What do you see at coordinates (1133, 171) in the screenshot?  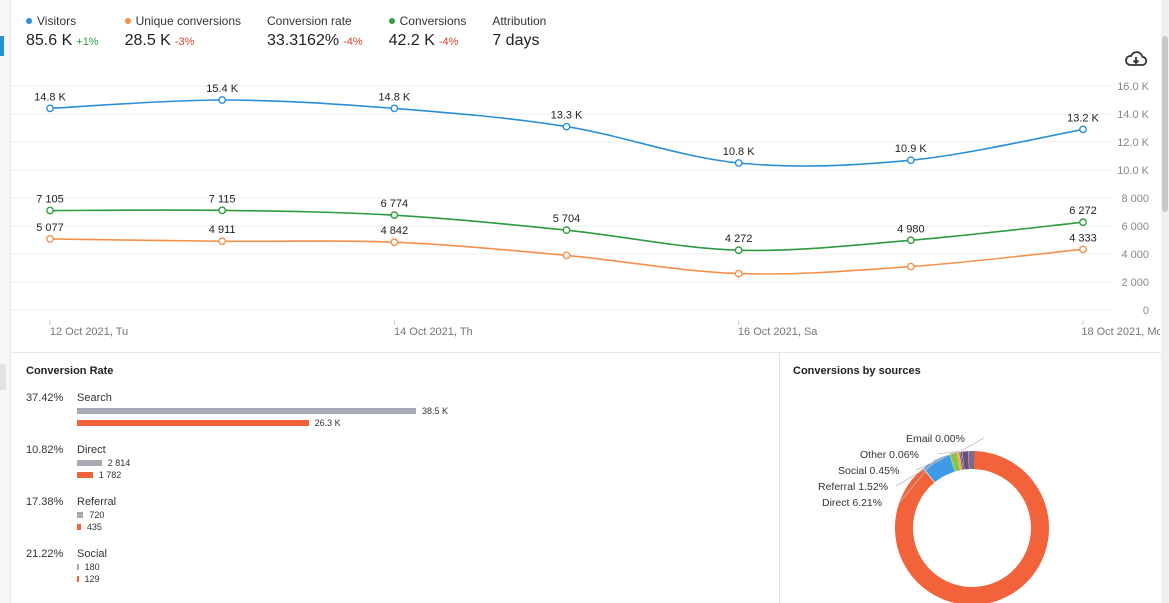 I see `y-tick-label: 10.0 K` at bounding box center [1133, 171].